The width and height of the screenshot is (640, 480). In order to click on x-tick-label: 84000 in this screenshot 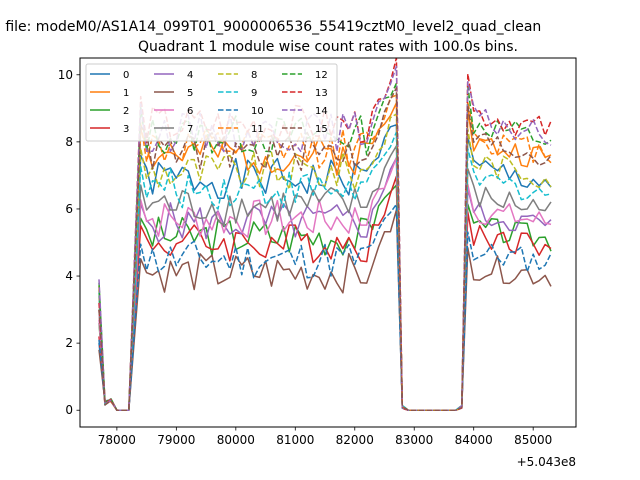, I will do `click(474, 440)`.